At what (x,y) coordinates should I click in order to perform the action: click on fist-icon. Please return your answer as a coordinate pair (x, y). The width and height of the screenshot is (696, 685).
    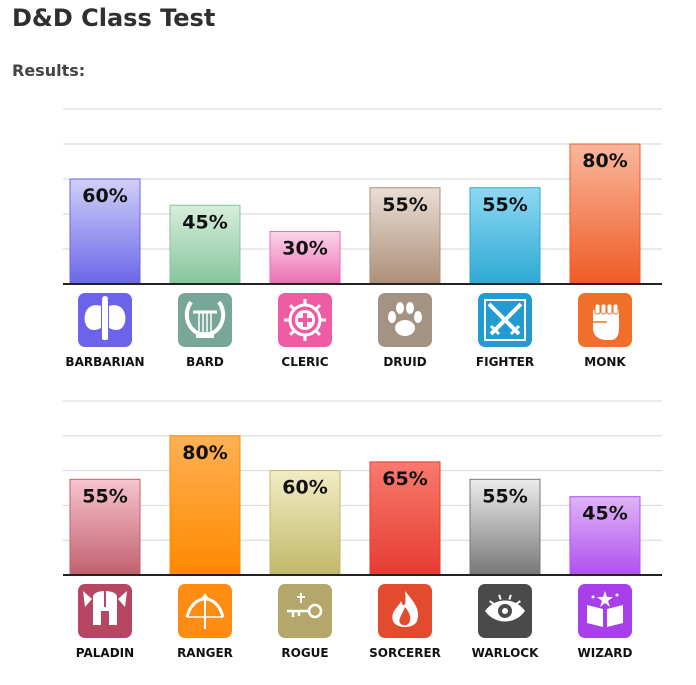
    Looking at the image, I should click on (605, 320).